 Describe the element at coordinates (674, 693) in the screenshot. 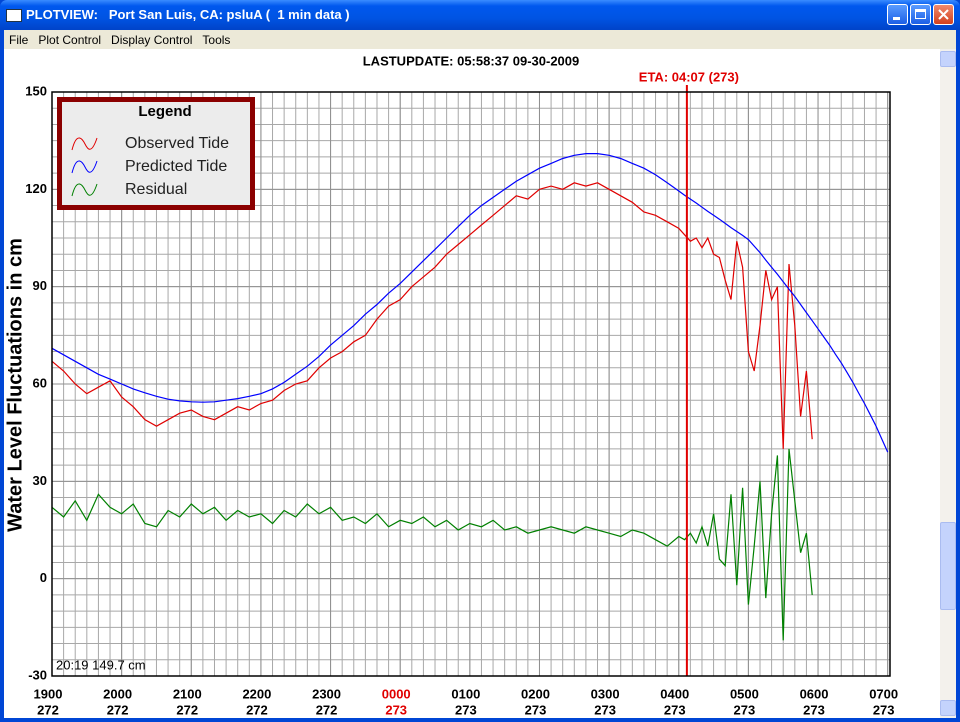

I see `x-tick-label: 0400` at that location.